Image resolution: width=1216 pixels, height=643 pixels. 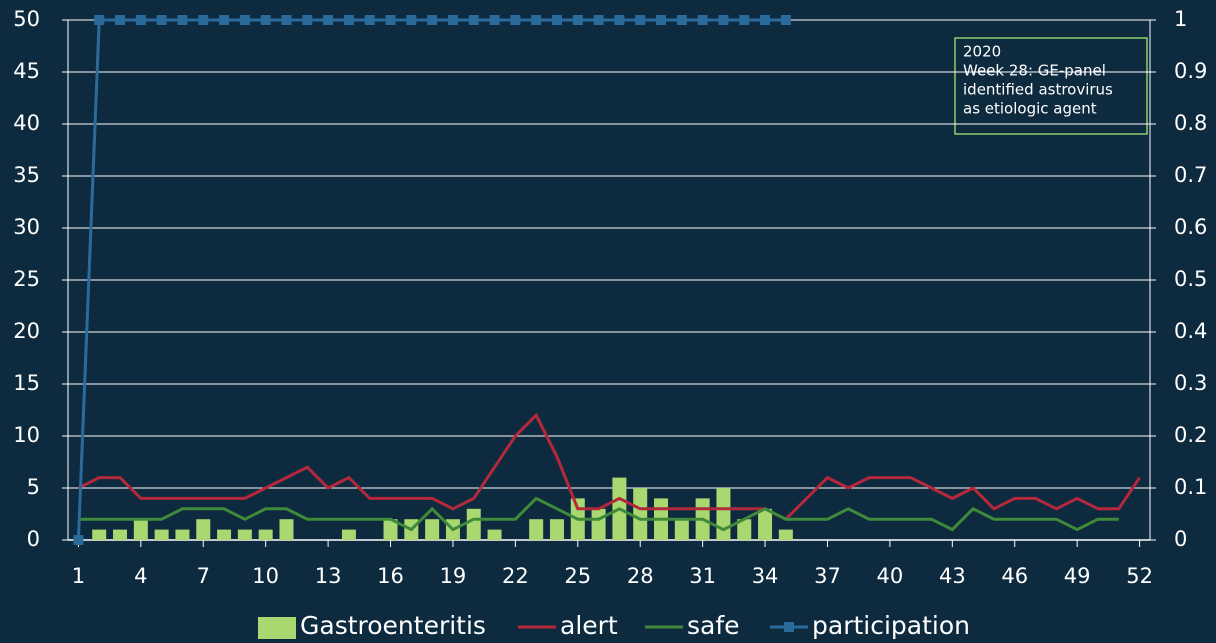 I want to click on x-tick-label: 34, so click(x=765, y=576).